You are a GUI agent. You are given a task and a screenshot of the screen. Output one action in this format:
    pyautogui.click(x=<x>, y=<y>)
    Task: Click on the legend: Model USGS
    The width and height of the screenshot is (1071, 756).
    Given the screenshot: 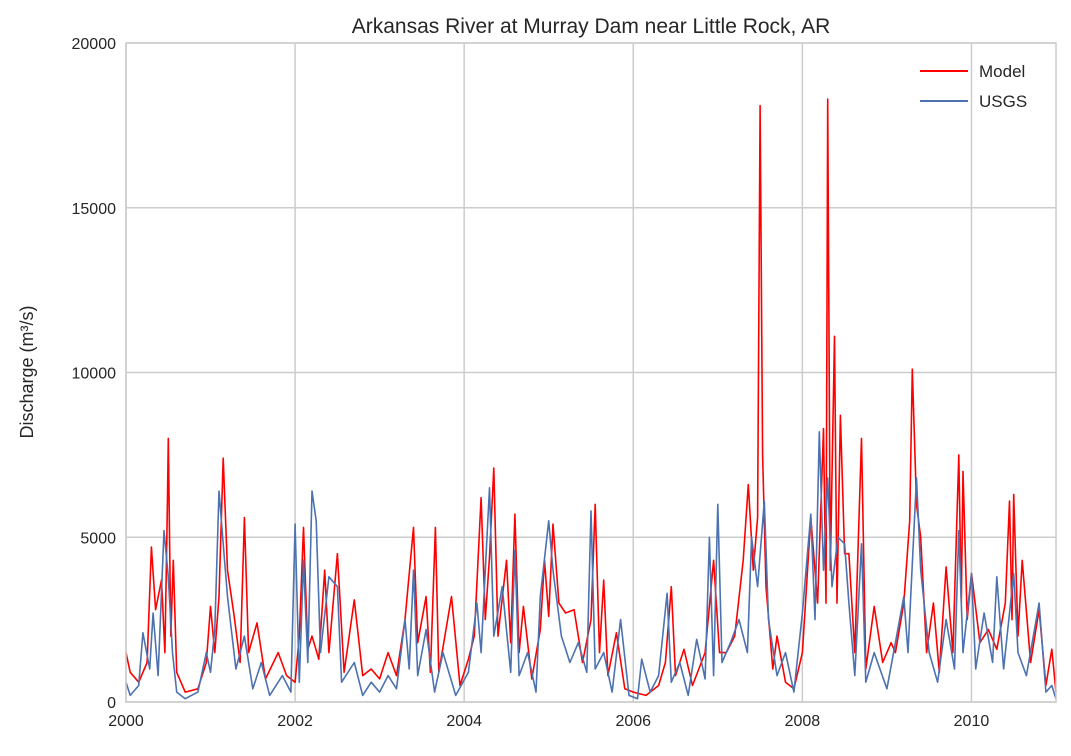 What is the action you would take?
    pyautogui.click(x=973, y=86)
    